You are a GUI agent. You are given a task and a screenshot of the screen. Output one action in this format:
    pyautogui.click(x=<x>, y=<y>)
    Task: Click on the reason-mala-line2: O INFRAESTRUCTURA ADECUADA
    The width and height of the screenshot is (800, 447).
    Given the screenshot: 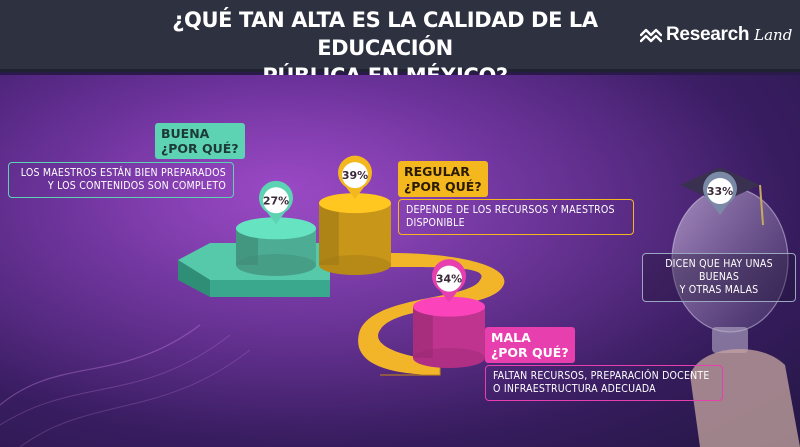 What is the action you would take?
    pyautogui.click(x=574, y=389)
    